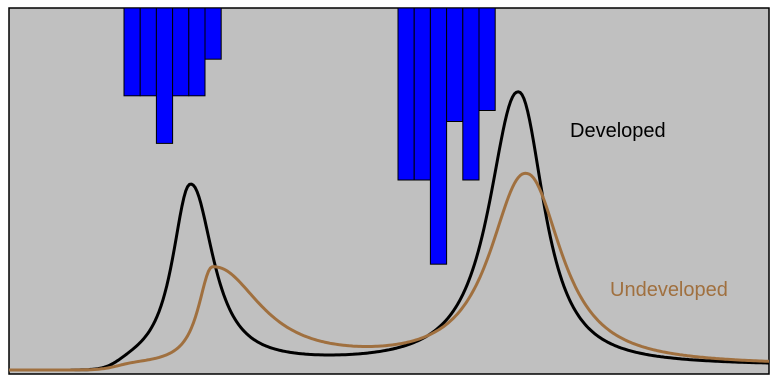 The width and height of the screenshot is (777, 382). Describe the element at coordinates (618, 131) in the screenshot. I see `developed-label: Developed` at that location.